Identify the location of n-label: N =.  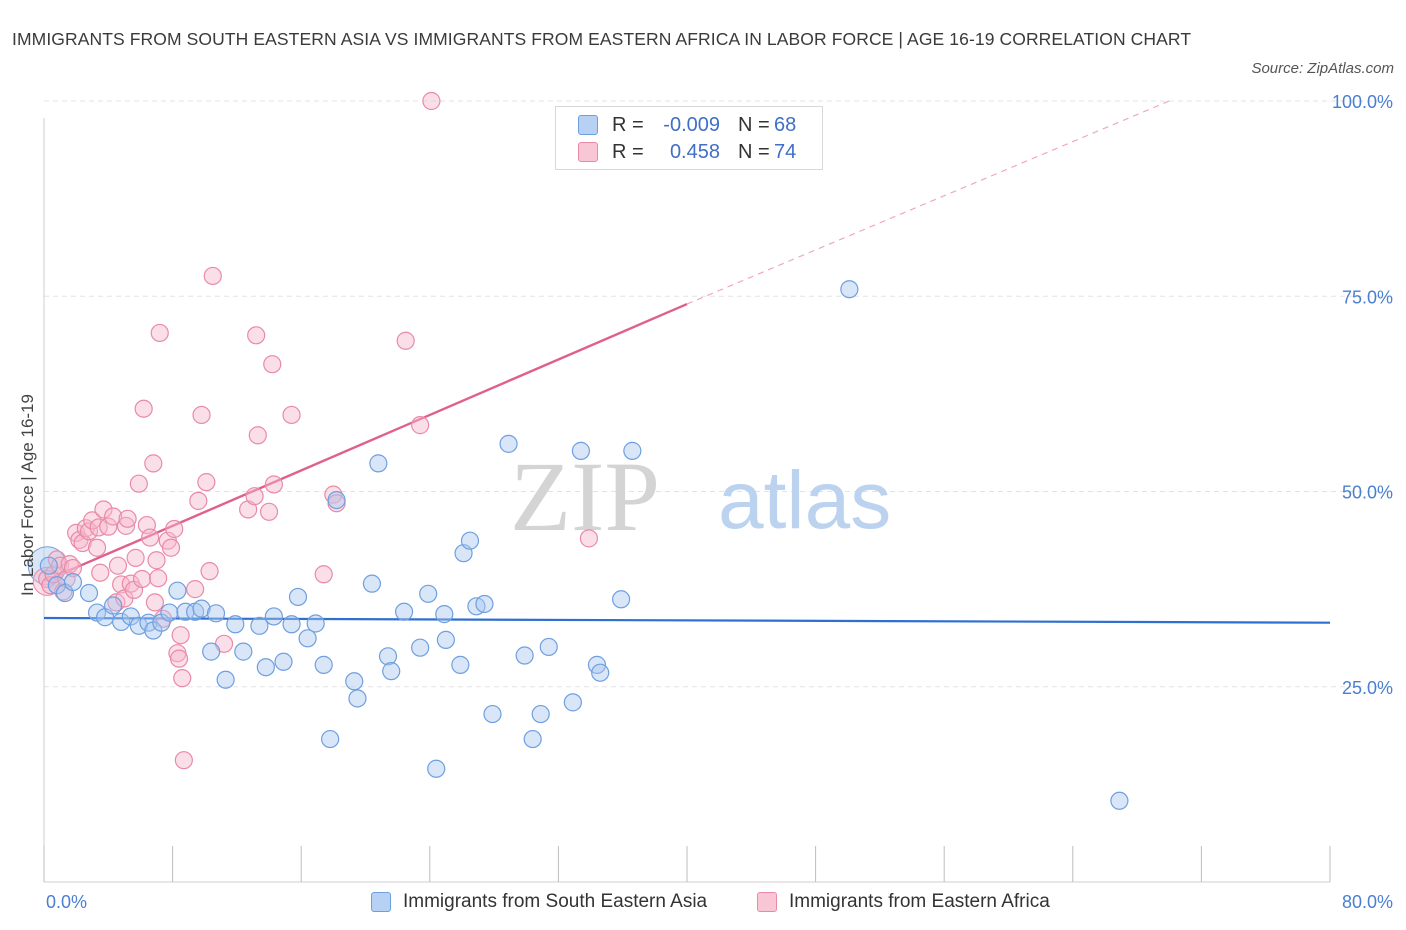
(754, 151).